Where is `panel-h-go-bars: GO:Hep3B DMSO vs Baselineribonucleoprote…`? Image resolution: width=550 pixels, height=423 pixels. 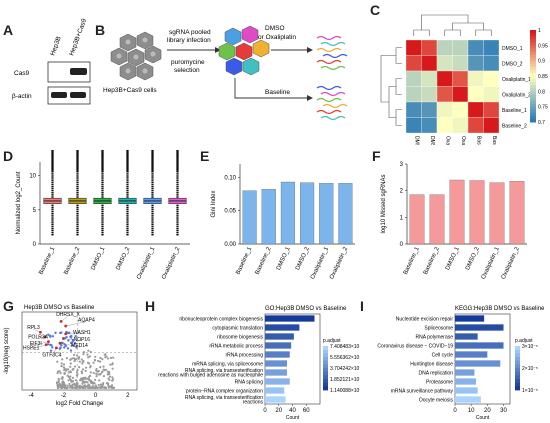
panel-h-go-bars: GO:Hep3B DMSO vs Baselineribonucleoprote… is located at coordinates (259, 363).